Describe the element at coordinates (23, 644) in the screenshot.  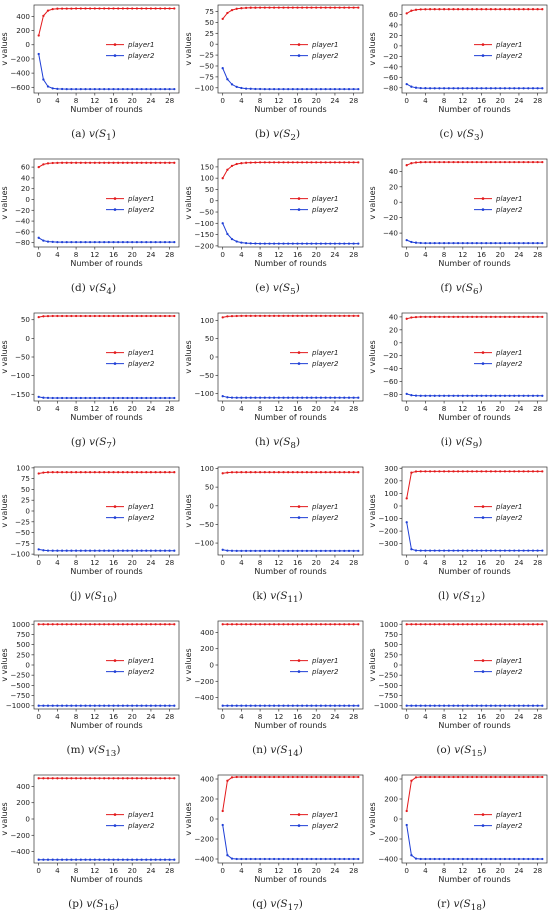
I see `y-tick-label: 500` at that location.